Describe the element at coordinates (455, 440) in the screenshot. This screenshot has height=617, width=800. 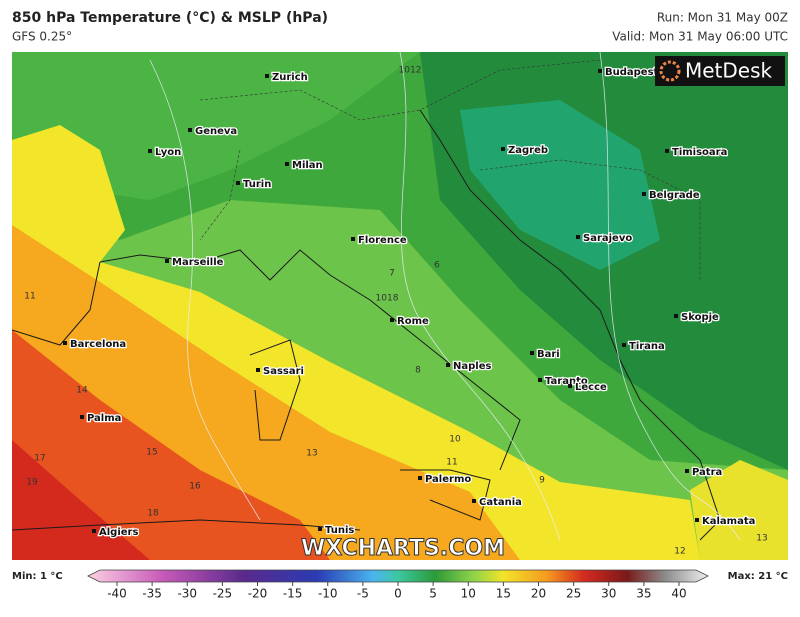
I see `contour-label: 10` at that location.